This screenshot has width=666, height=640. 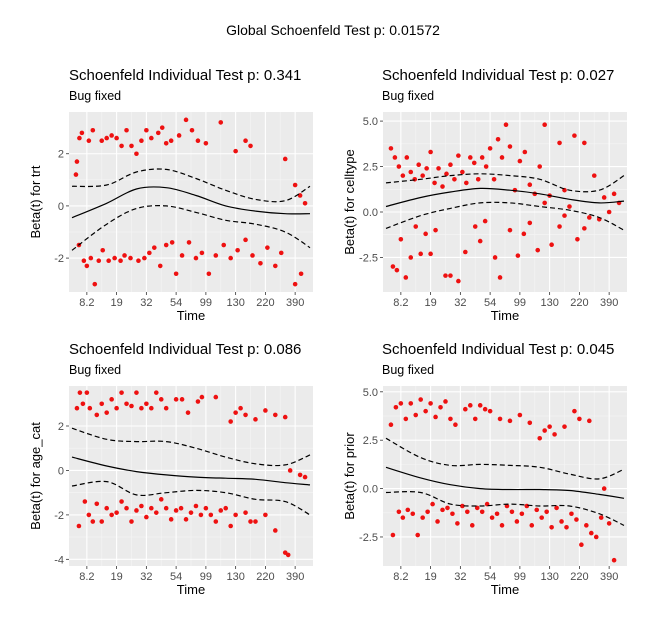 I want to click on x-tick-label: 8.2, so click(x=86, y=303).